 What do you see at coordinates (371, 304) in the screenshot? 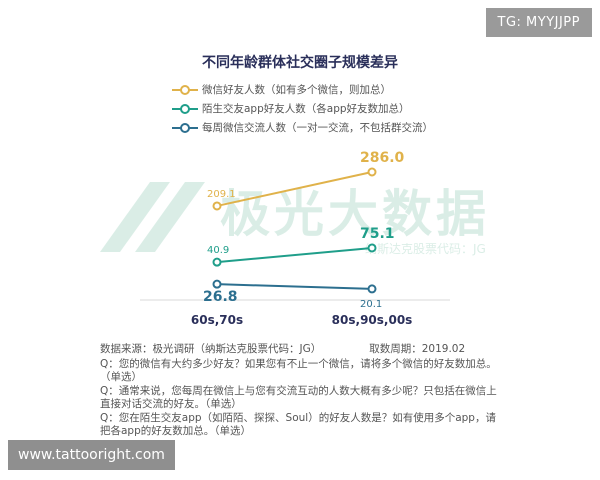
I see `data-label-2-1: 20.1` at bounding box center [371, 304].